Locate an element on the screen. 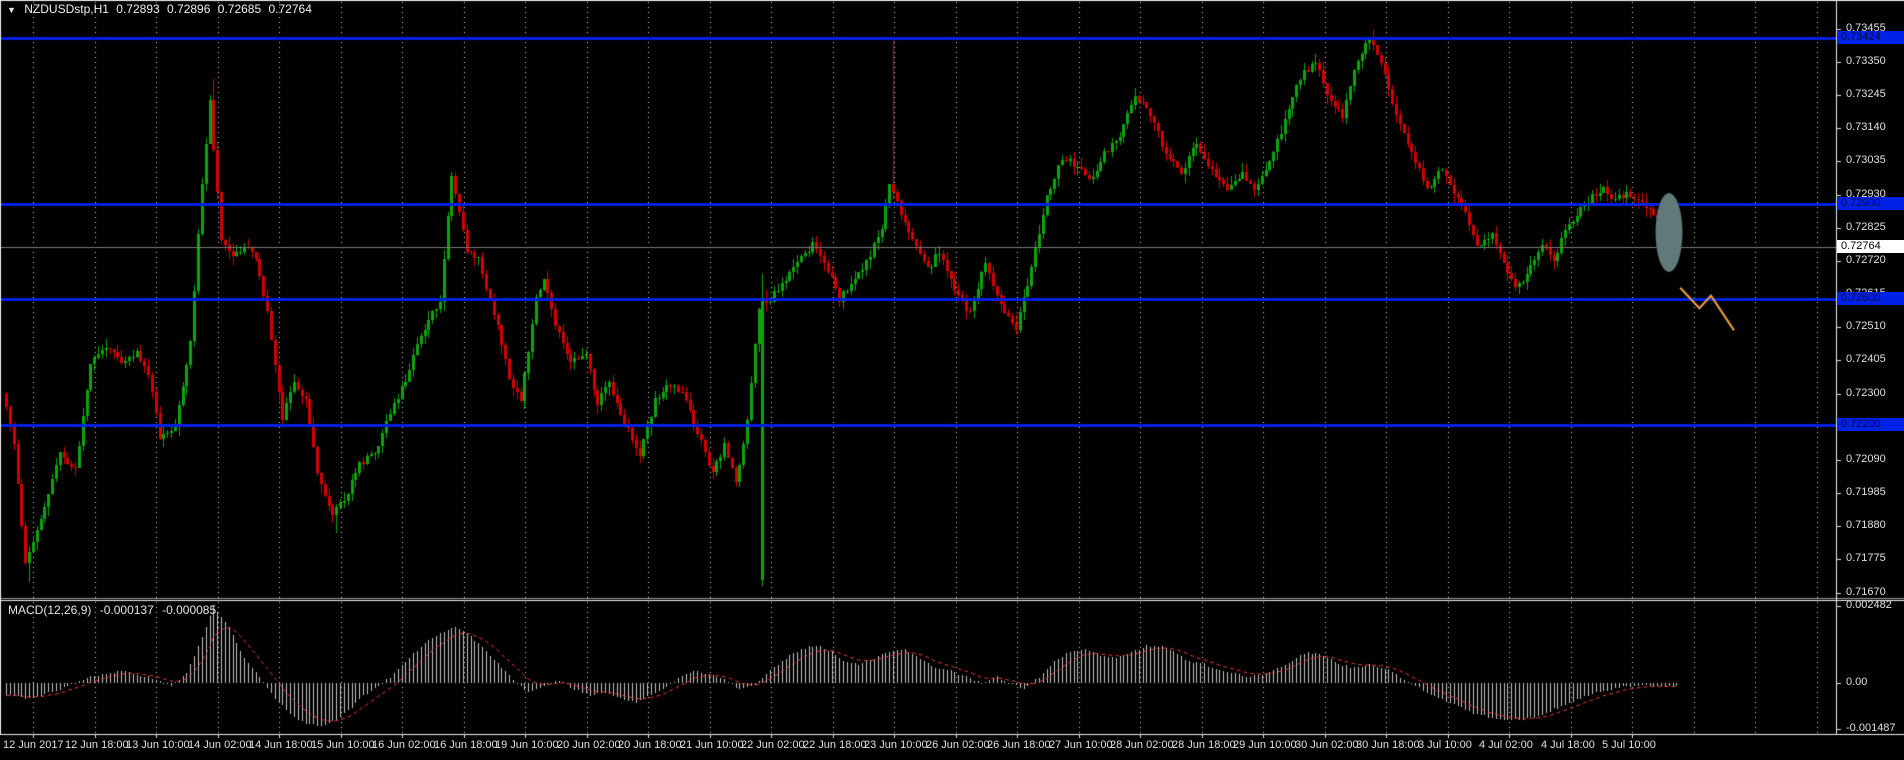 The image size is (1904, 760). time-axis-label: 14 Jun 02:00 is located at coordinates (220, 745).